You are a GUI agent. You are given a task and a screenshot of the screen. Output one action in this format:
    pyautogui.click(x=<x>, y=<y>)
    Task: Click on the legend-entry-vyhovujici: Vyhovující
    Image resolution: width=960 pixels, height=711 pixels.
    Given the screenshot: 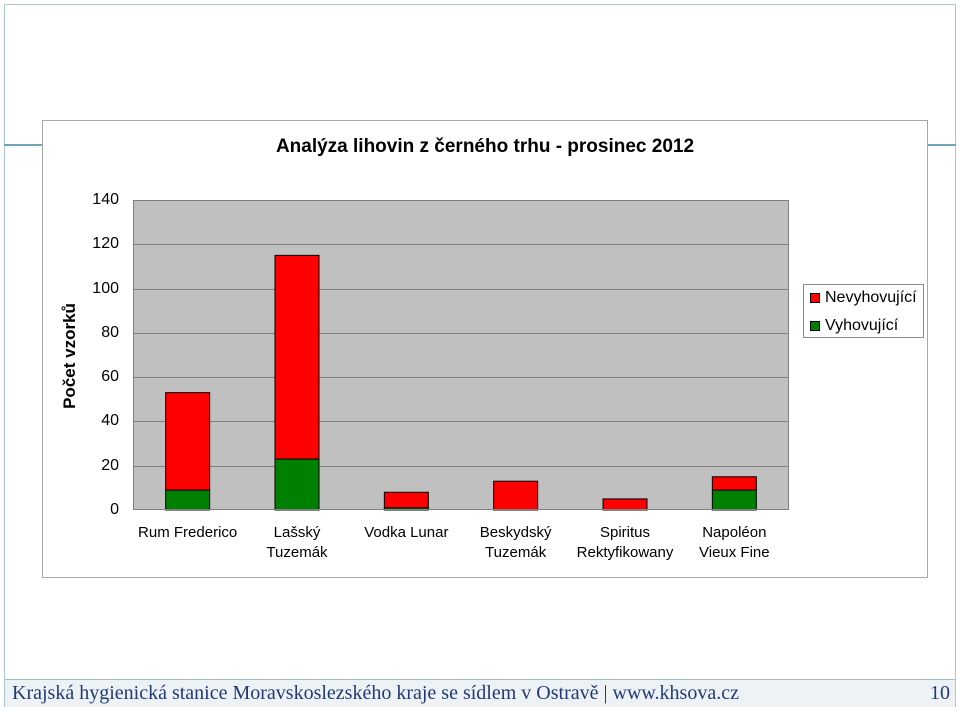 What is the action you would take?
    pyautogui.click(x=854, y=326)
    